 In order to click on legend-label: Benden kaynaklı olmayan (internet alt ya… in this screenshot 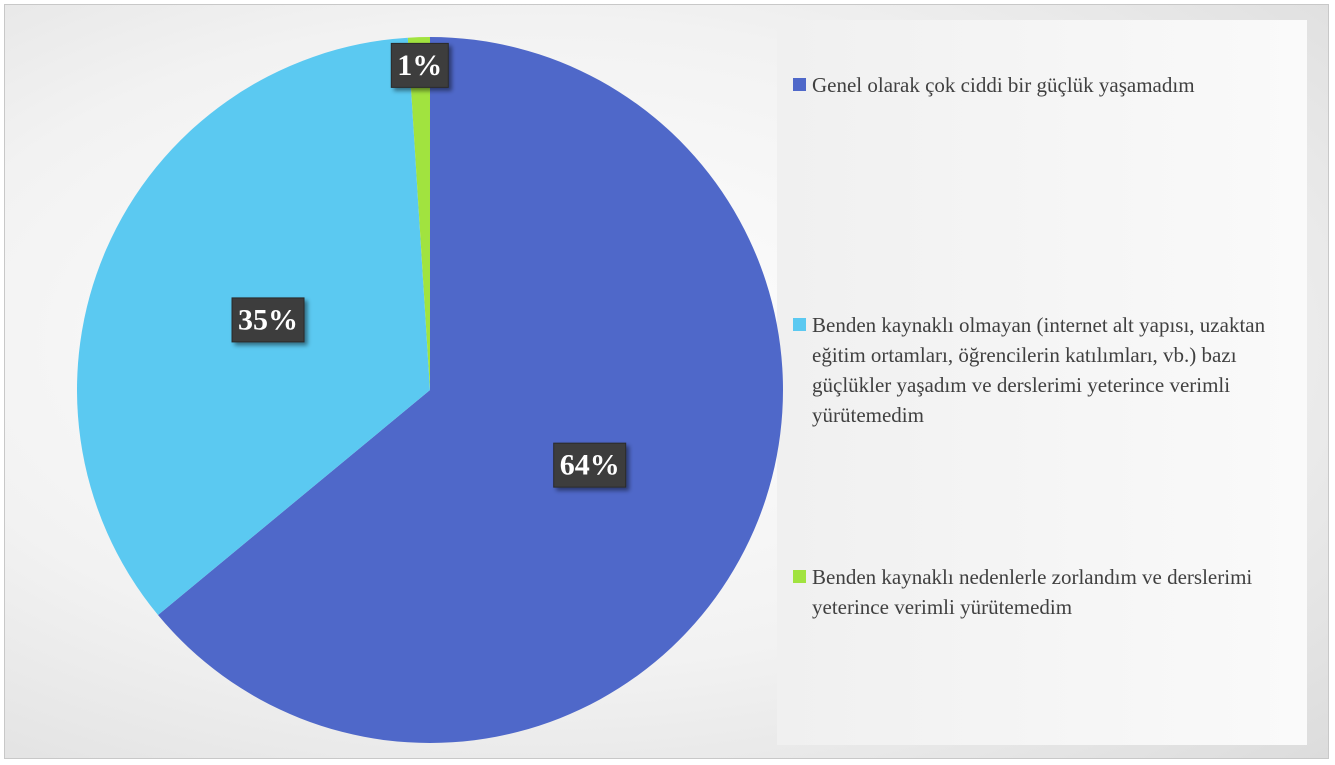, I will do `click(1039, 370)`.